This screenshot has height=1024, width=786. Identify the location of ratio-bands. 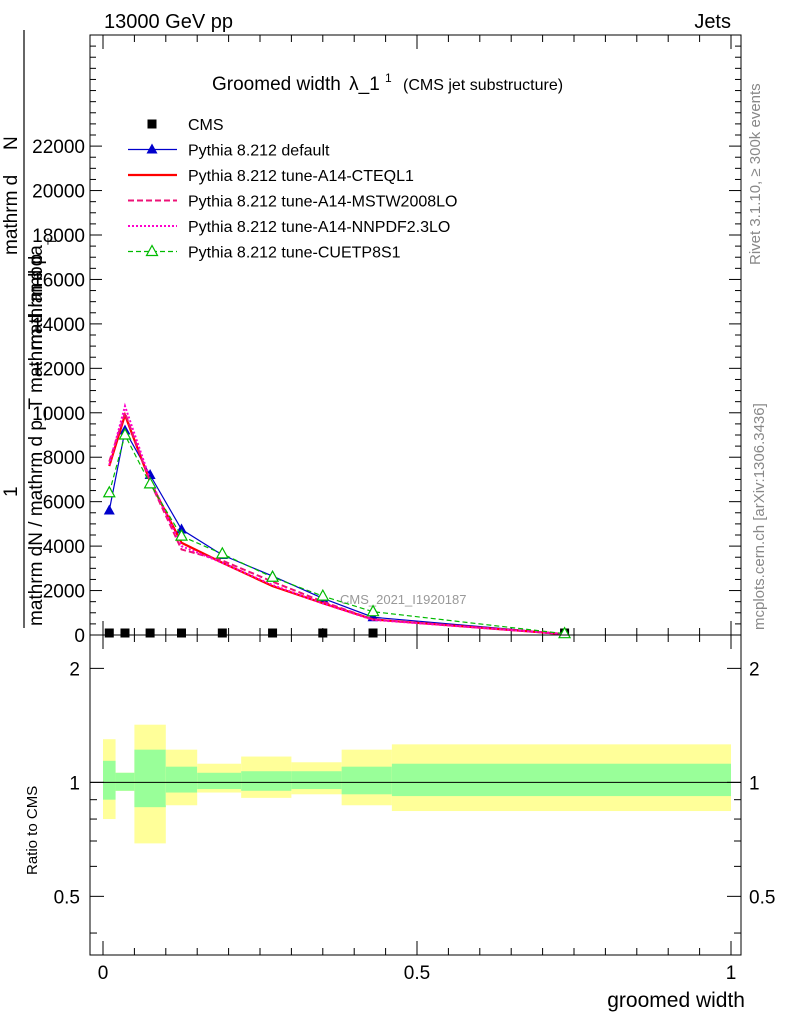
(417, 784).